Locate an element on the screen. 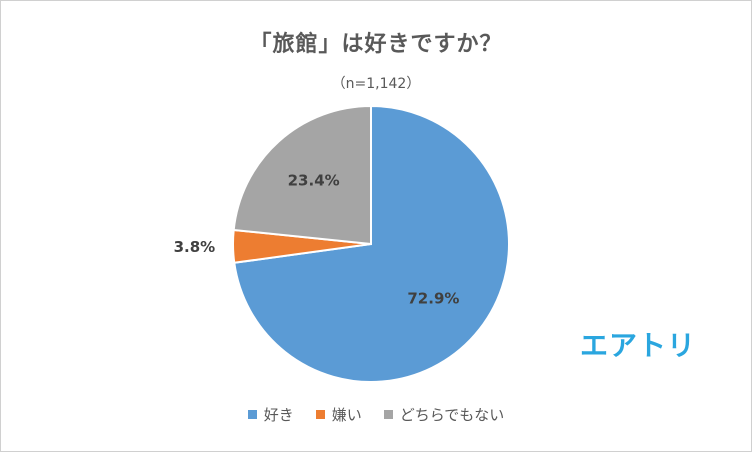 The image size is (752, 452). legend-item-3: どちらでもない is located at coordinates (444, 414).